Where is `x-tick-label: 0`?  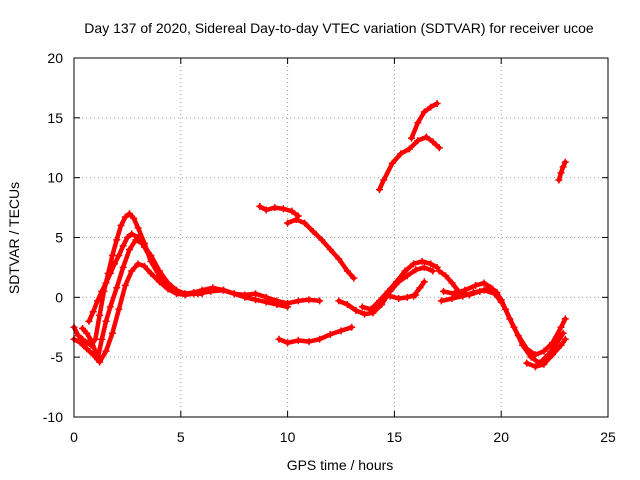
x-tick-label: 0 is located at coordinates (74, 437).